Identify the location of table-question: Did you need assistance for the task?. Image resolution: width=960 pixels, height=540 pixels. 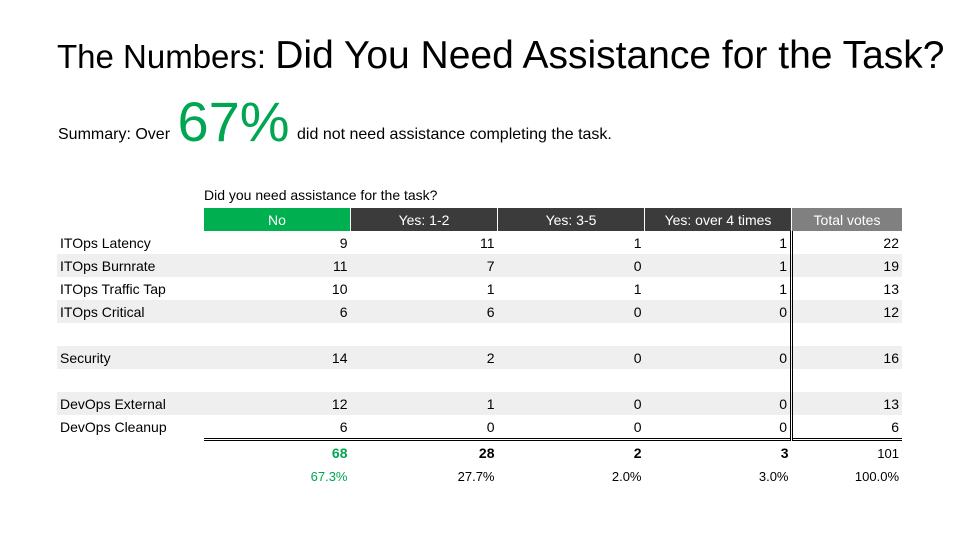
(321, 195).